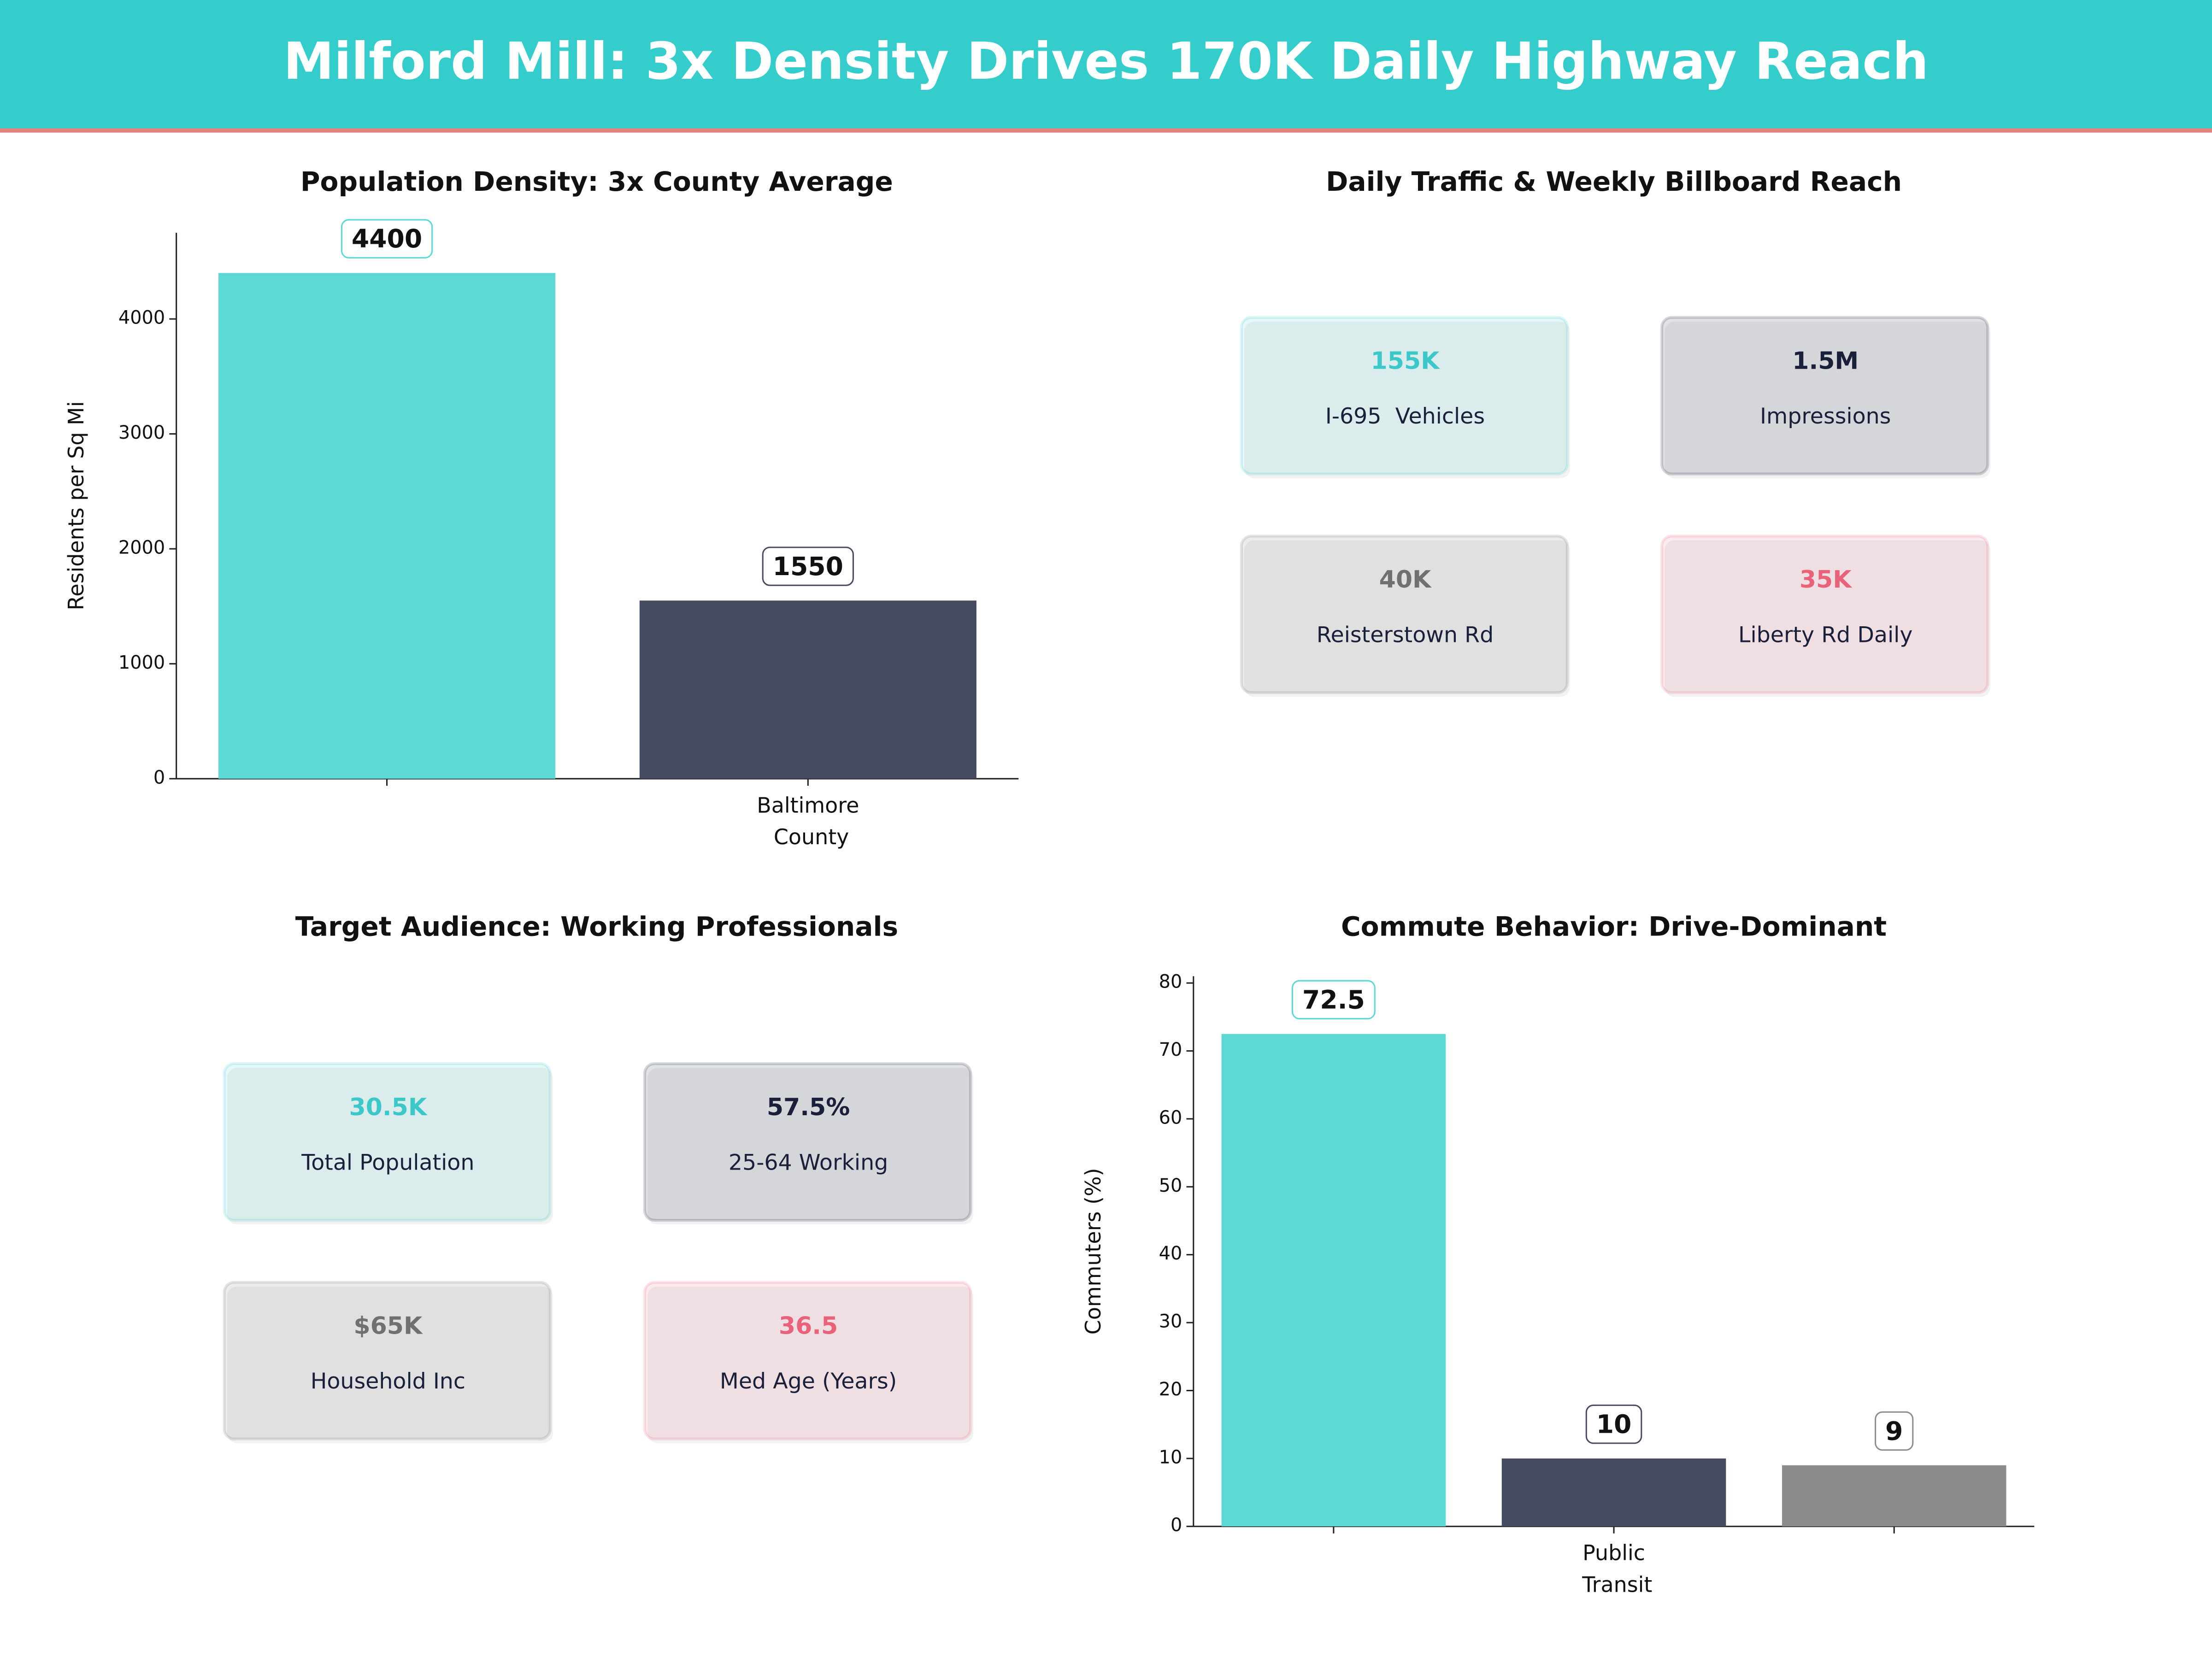  Describe the element at coordinates (1614, 181) in the screenshot. I see `panel-title: Daily Traffic & Weekly Billboard Reach` at that location.